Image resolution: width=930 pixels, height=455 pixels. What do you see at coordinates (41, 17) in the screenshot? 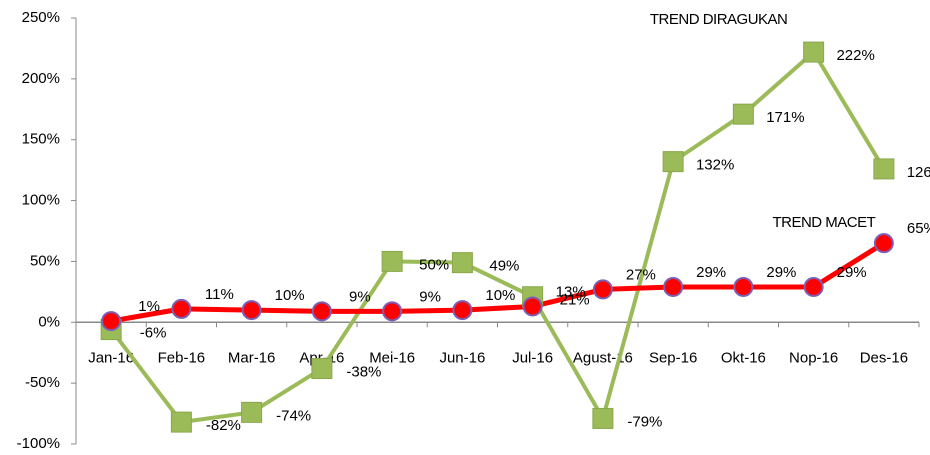
I see `y-tick-label: 250%` at bounding box center [41, 17].